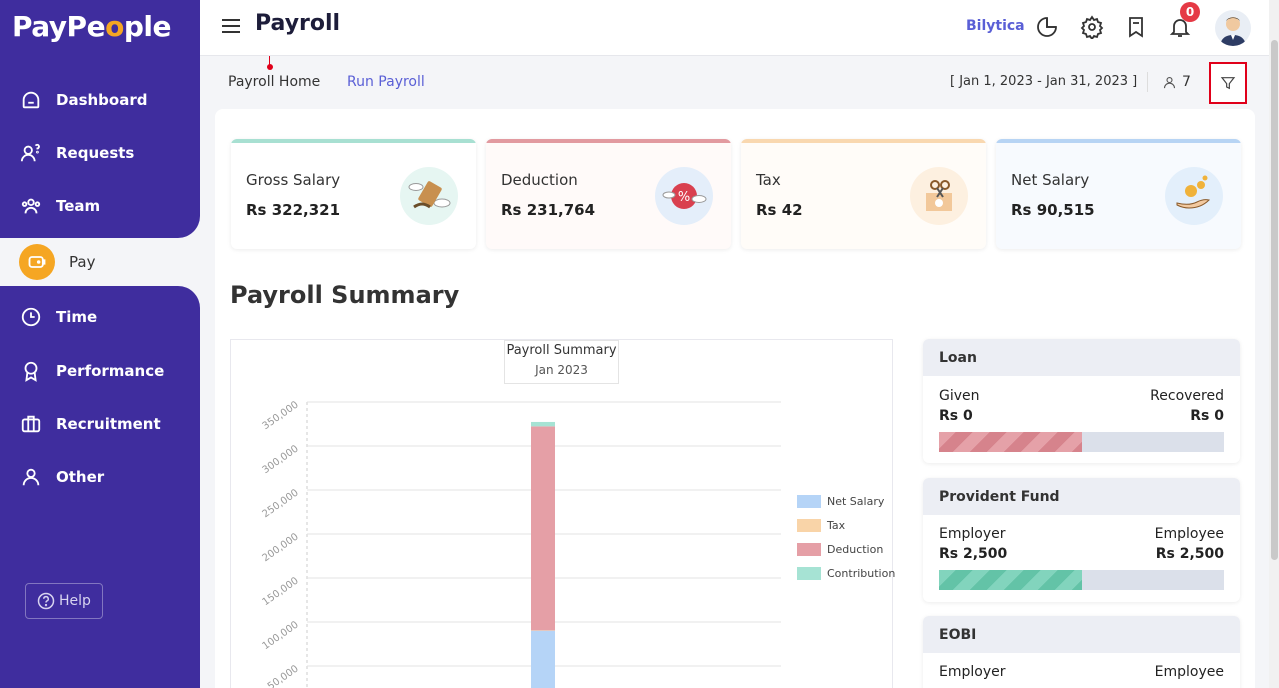  What do you see at coordinates (75, 601) in the screenshot?
I see `help-label: Help` at bounding box center [75, 601].